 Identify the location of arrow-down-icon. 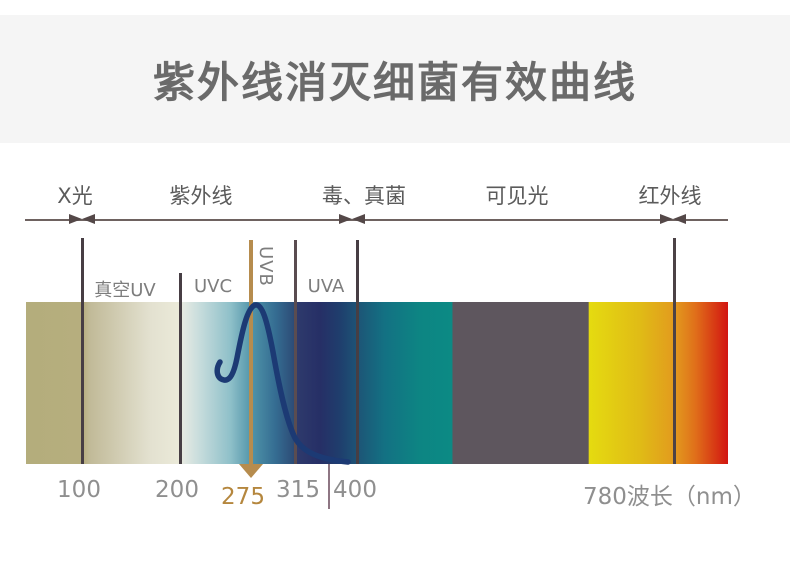
(251, 471).